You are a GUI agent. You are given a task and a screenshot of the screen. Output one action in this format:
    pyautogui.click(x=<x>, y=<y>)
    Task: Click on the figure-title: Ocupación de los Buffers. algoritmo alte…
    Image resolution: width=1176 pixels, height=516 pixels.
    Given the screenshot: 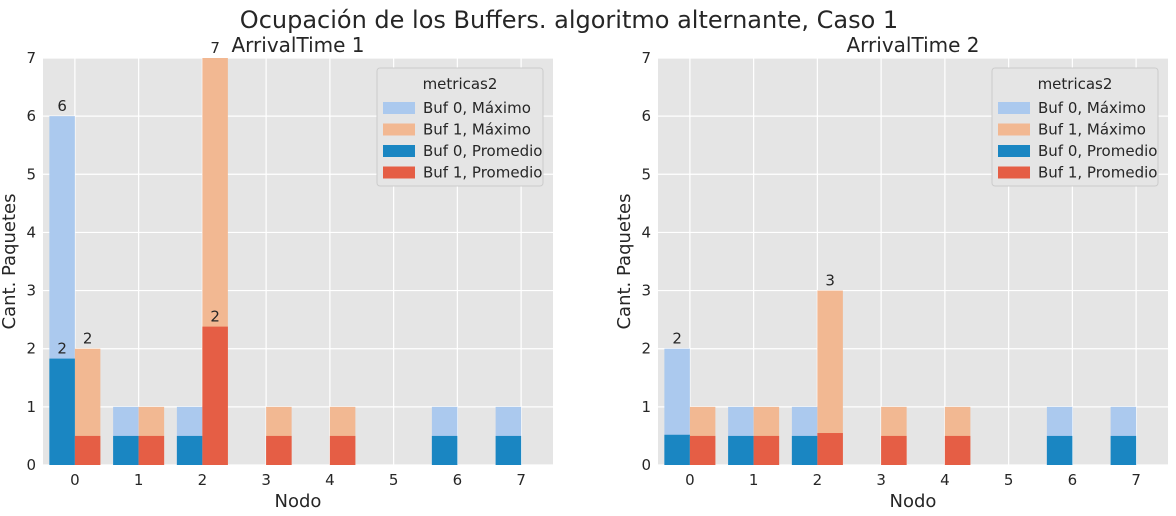 What is the action you would take?
    pyautogui.click(x=569, y=20)
    